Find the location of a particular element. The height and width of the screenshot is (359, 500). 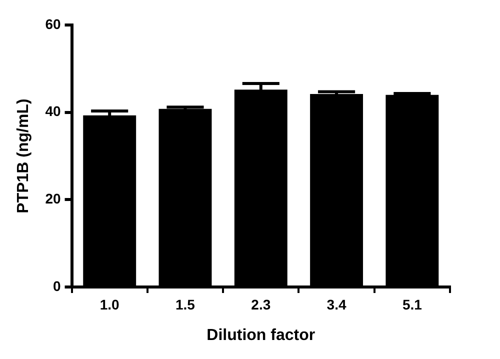

x-tick-label: 1.5 is located at coordinates (186, 304).